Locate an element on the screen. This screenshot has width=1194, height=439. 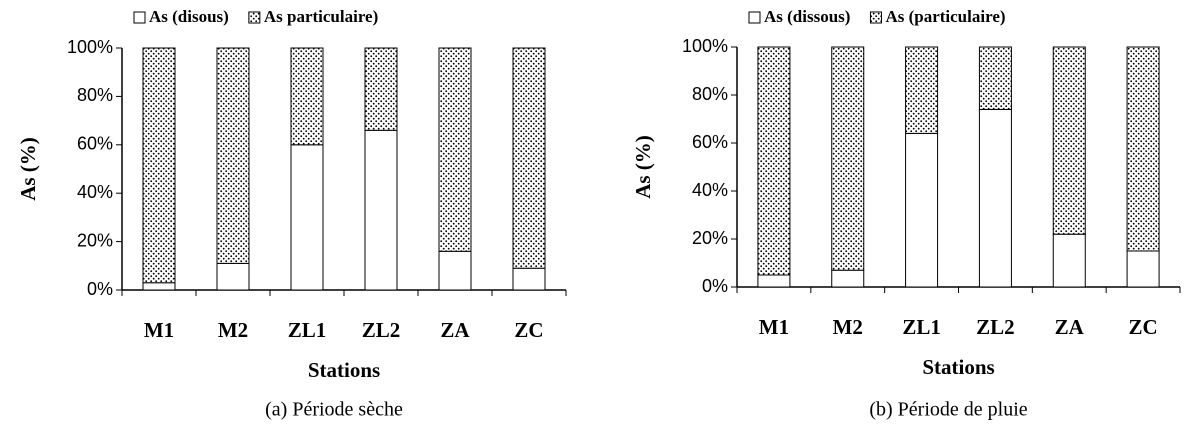
legend-label: As (dissous) is located at coordinates (807, 16).